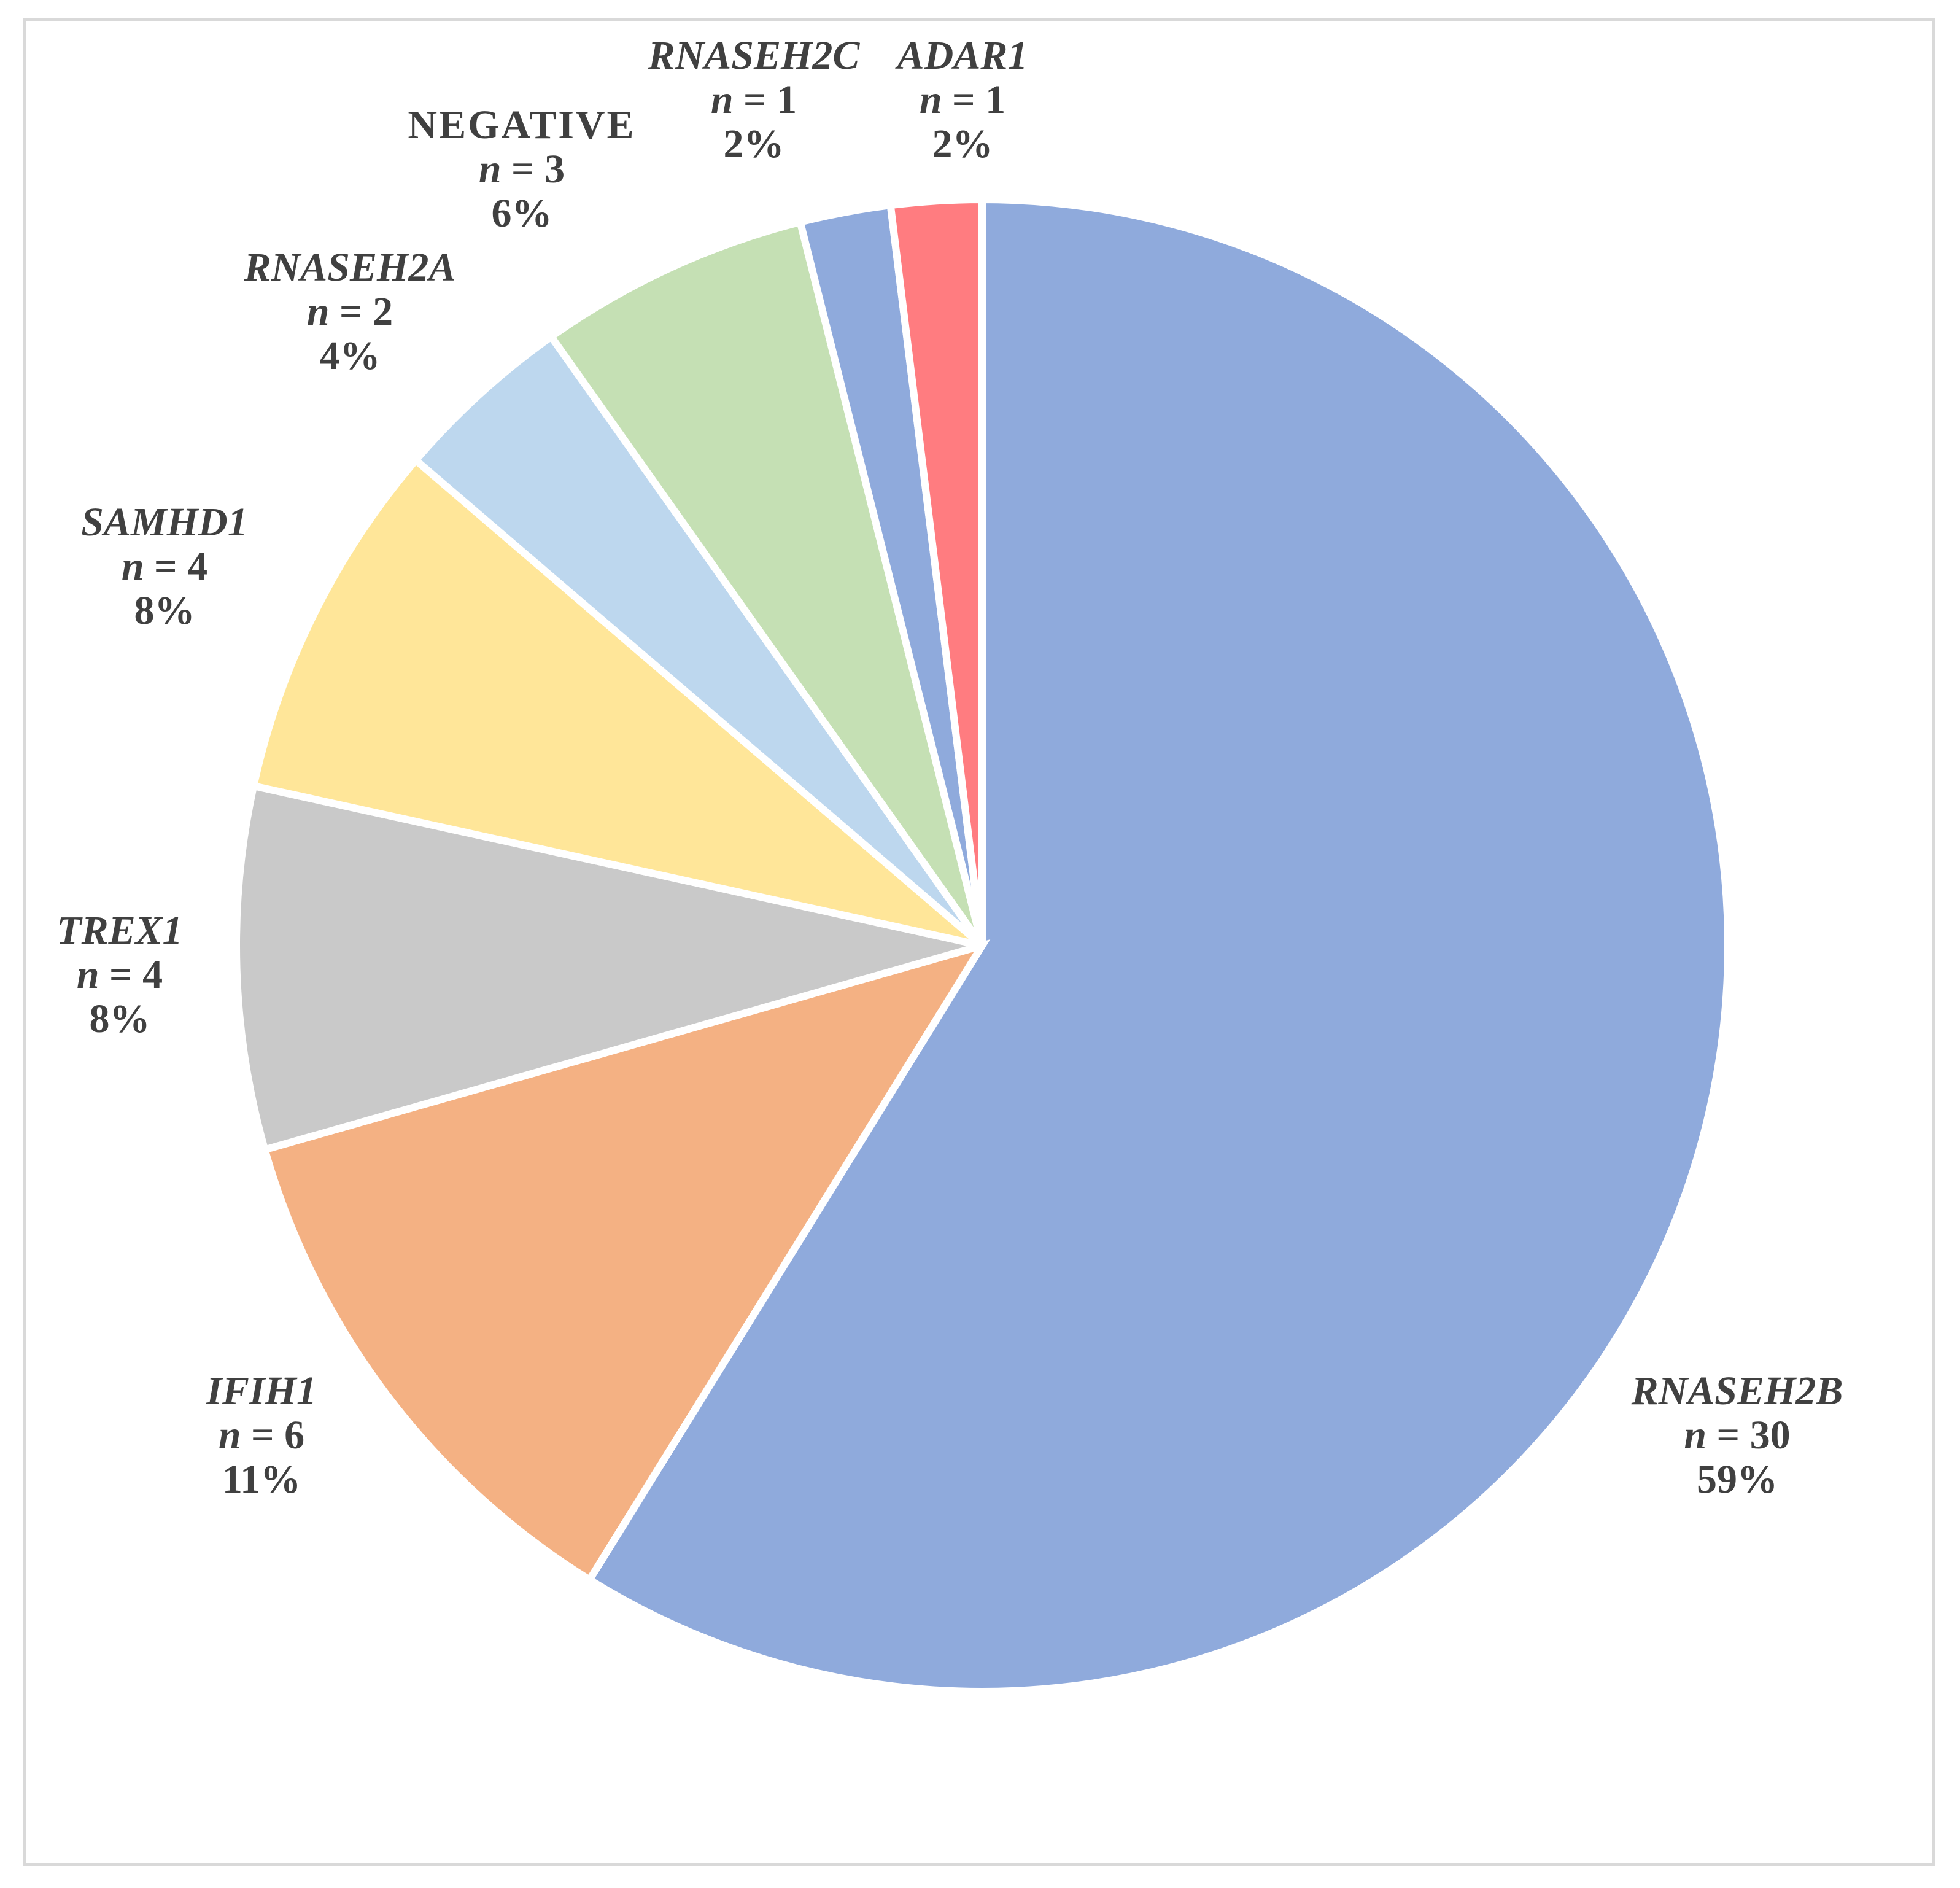 The height and width of the screenshot is (1888, 1960). Describe the element at coordinates (261, 1480) in the screenshot. I see `slice-percent: 11%` at that location.